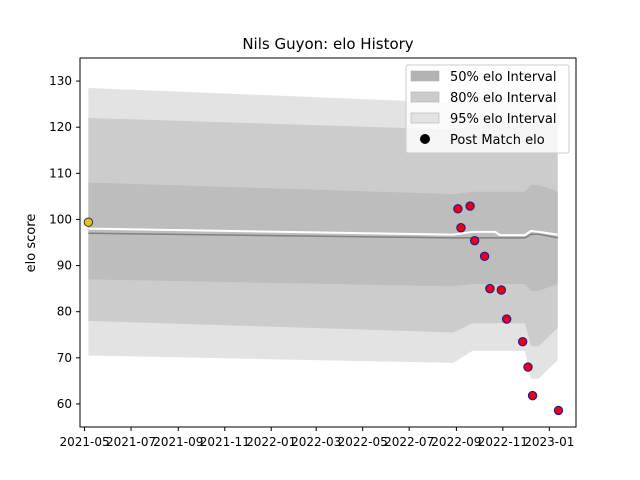 This screenshot has width=640, height=480. Describe the element at coordinates (60, 173) in the screenshot. I see `y-tick-label: 110` at that location.